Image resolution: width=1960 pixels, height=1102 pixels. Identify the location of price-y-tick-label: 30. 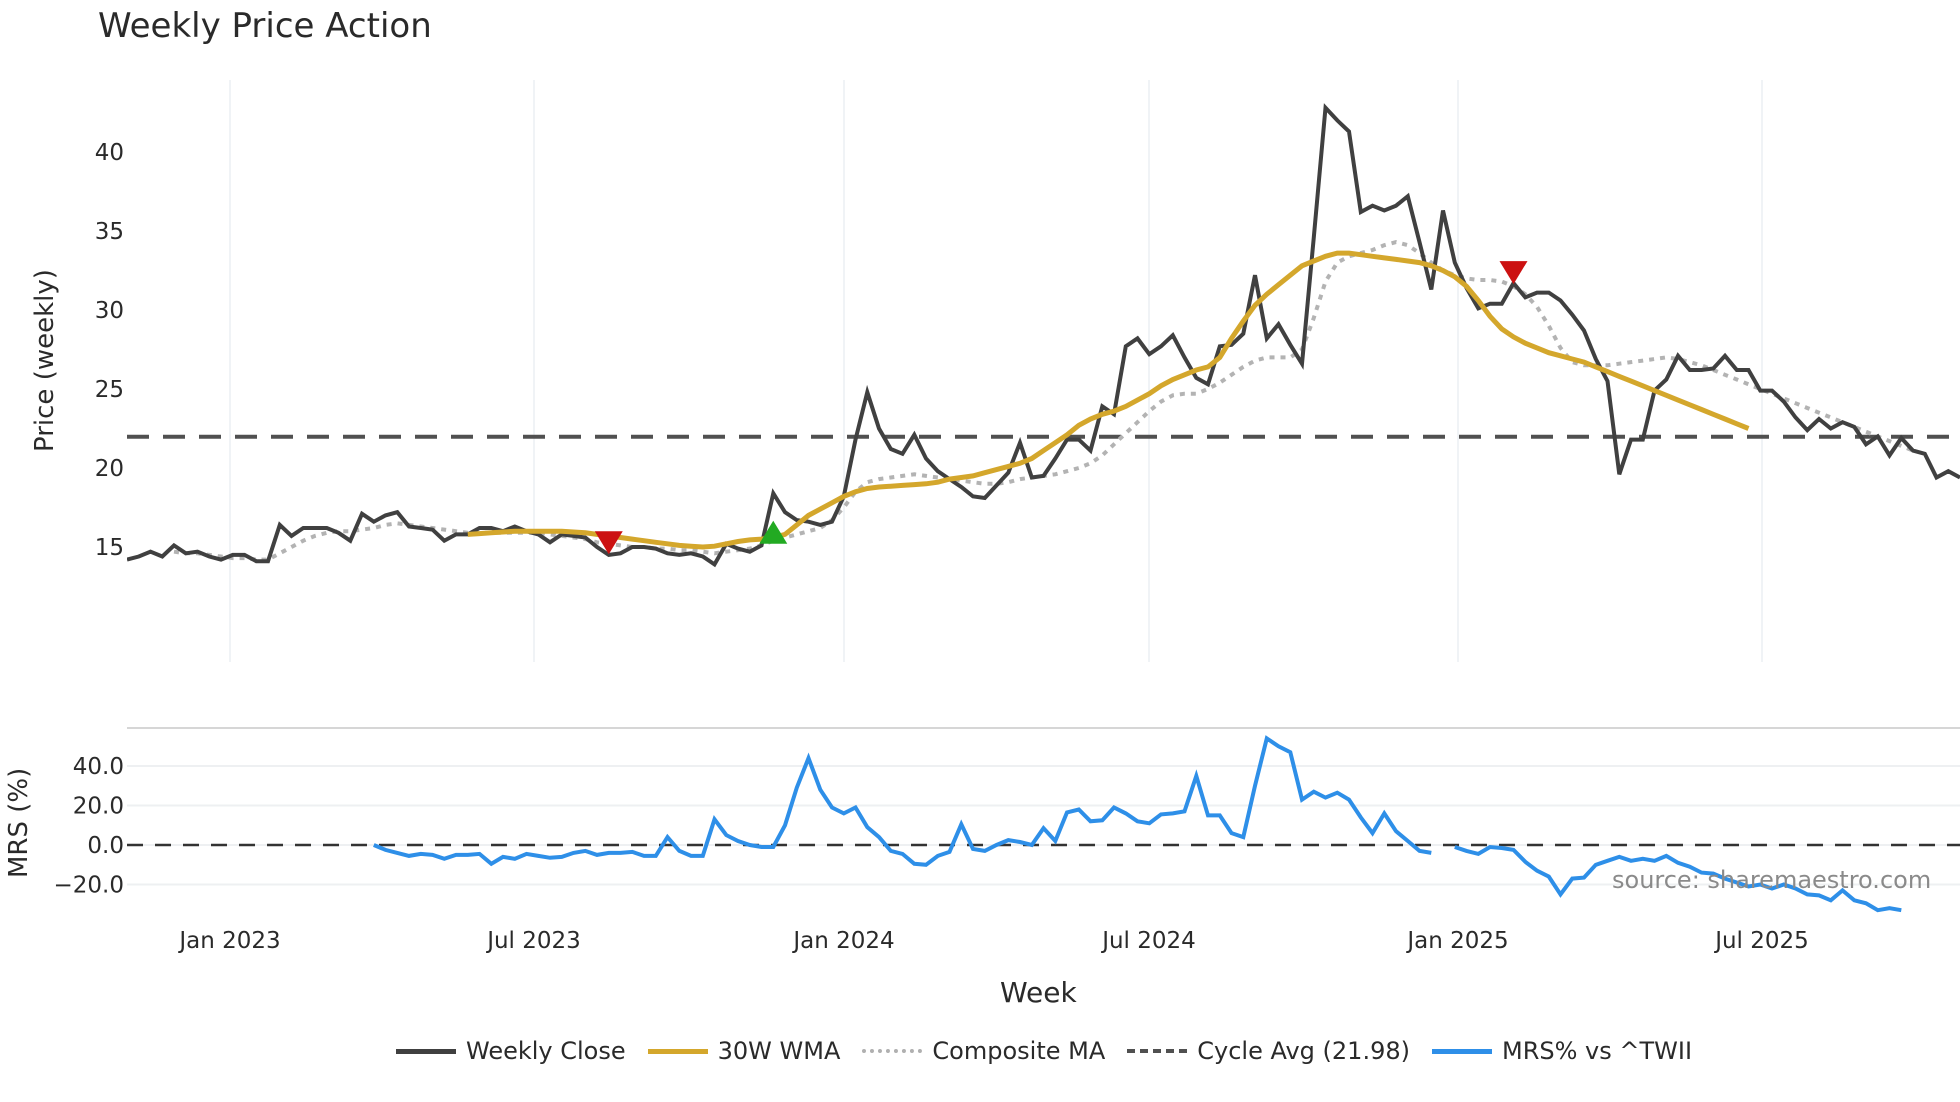
(109, 311).